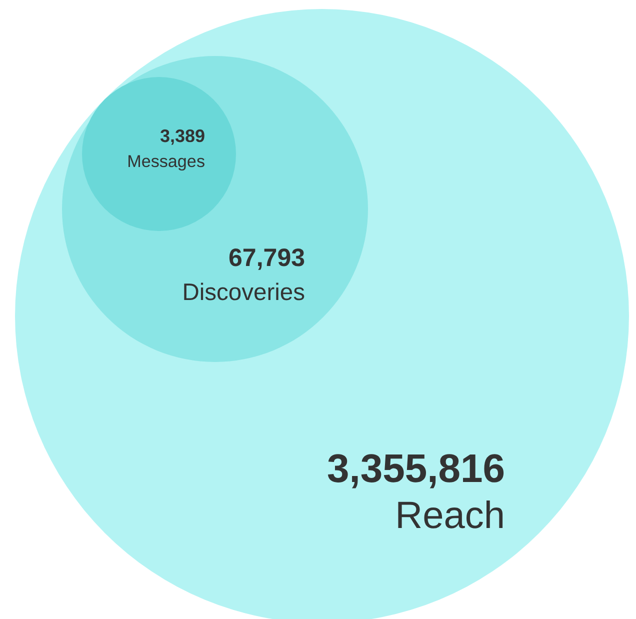 This screenshot has width=636, height=619. Describe the element at coordinates (450, 516) in the screenshot. I see `category-label: Reach` at that location.